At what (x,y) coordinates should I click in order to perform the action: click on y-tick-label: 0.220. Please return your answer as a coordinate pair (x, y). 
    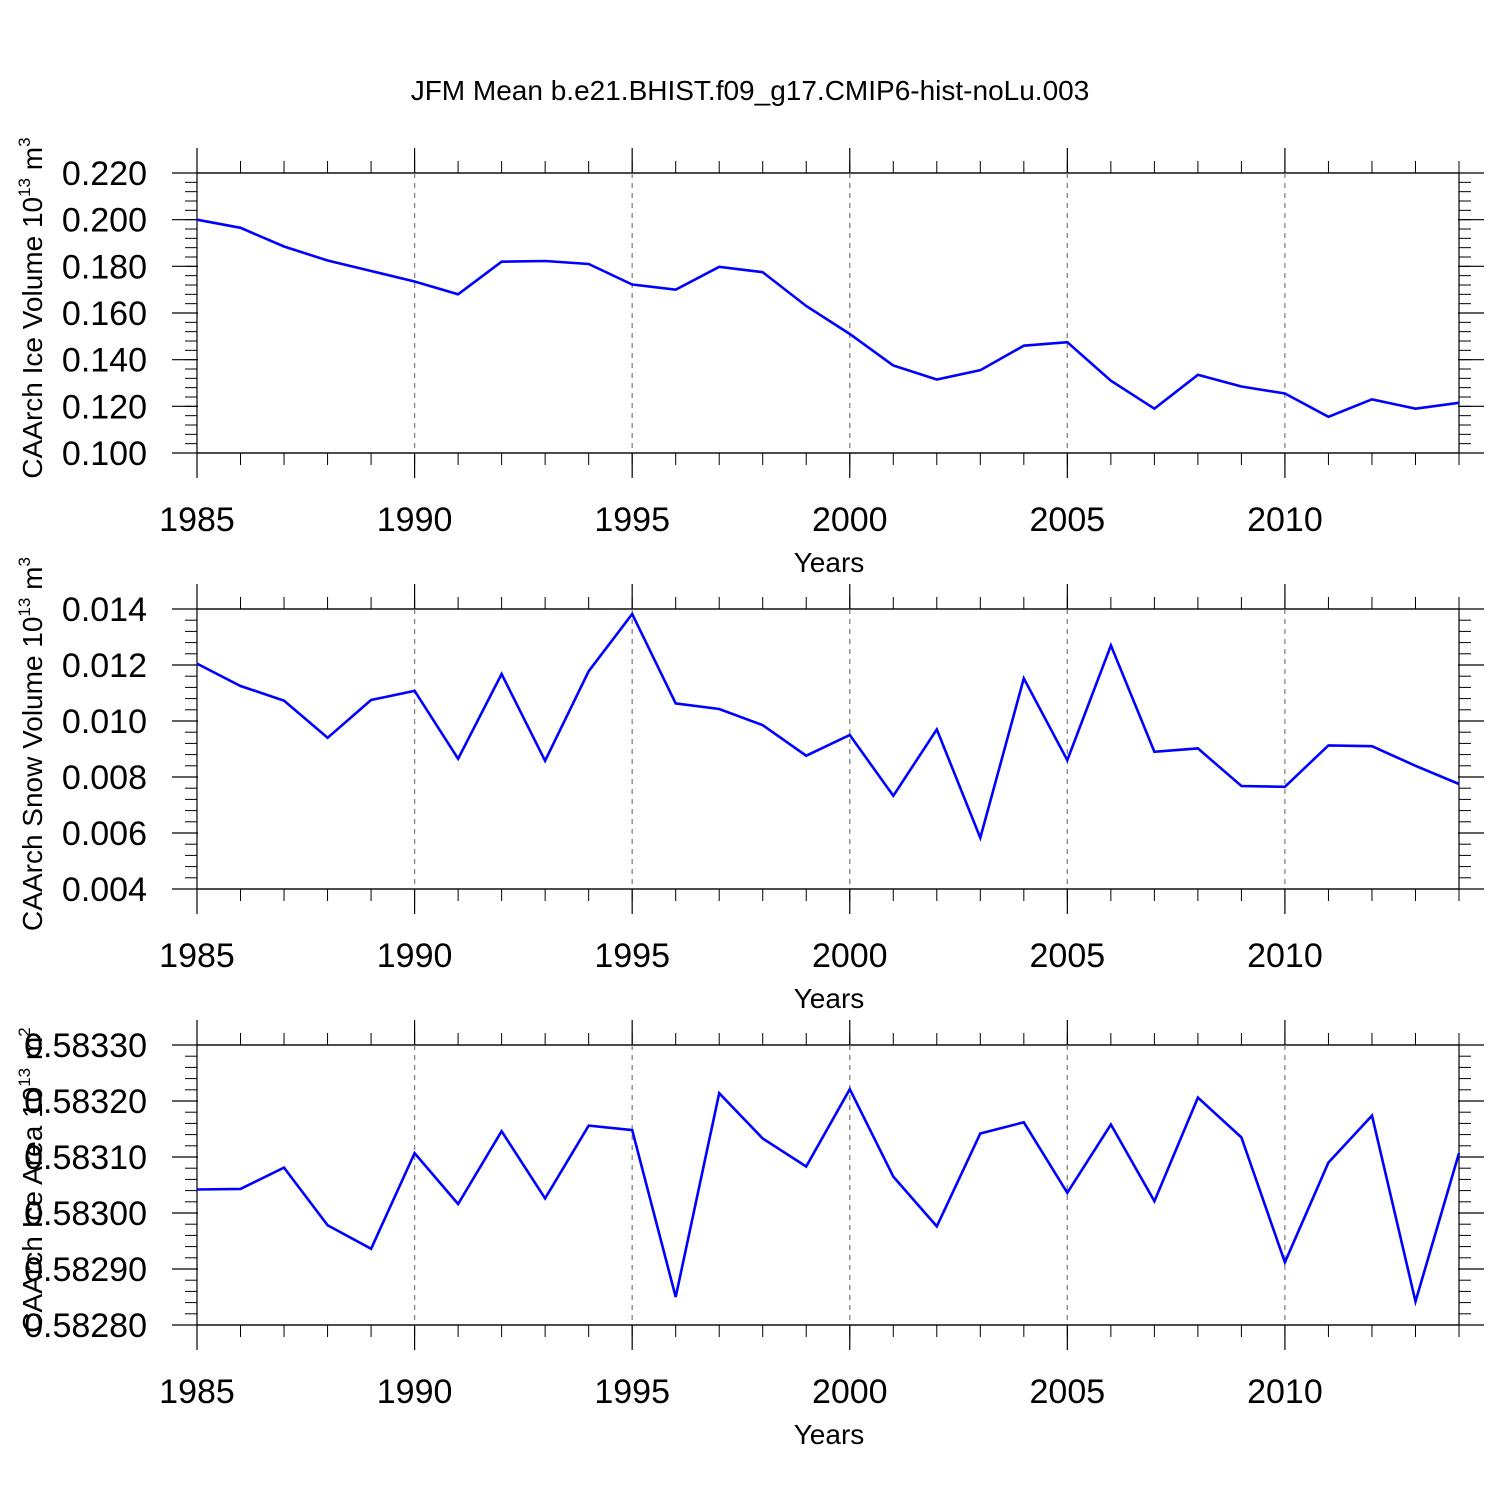
    Looking at the image, I should click on (104, 174).